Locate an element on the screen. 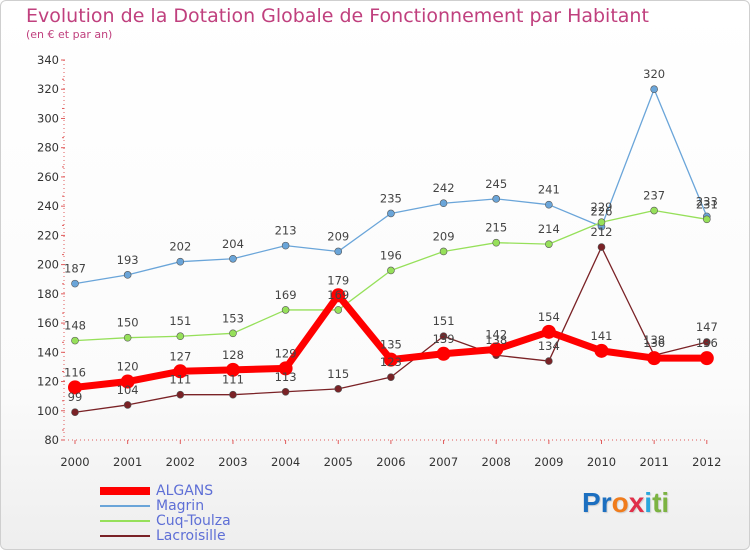 This screenshot has height=550, width=750. x-tick-label: 2004 is located at coordinates (285, 462).